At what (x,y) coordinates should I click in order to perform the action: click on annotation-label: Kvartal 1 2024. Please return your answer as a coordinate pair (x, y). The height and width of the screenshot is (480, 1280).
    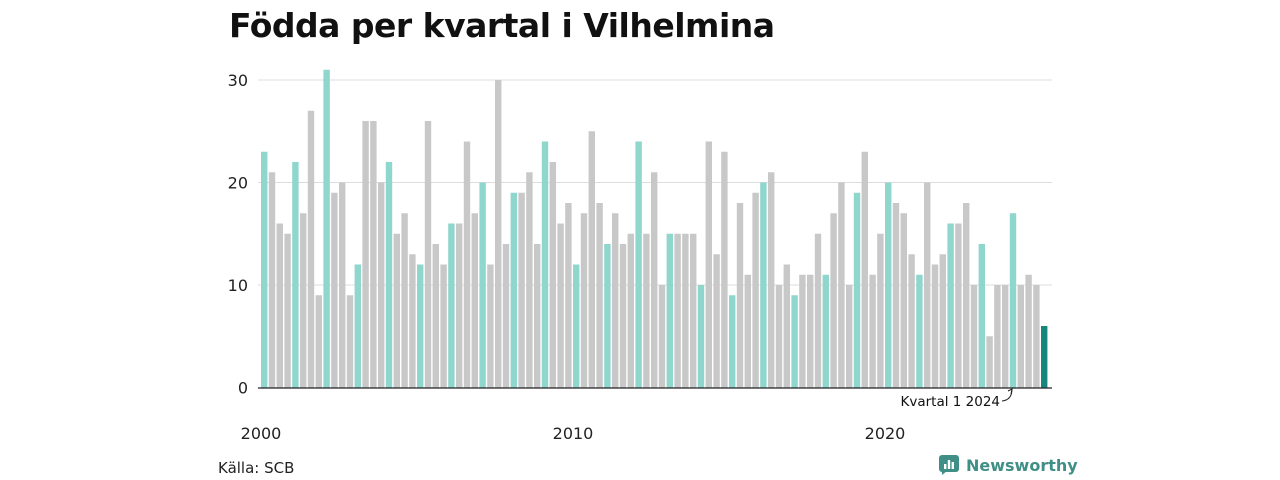
    Looking at the image, I should click on (950, 402).